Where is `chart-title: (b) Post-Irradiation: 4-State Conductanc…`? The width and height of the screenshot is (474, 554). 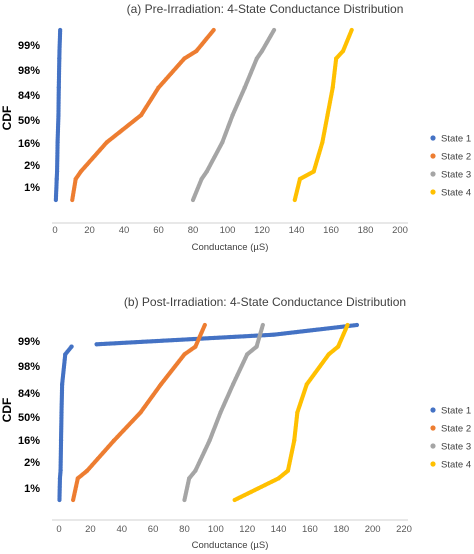
chart-title: (b) Post-Irradiation: 4-State Conductanc… is located at coordinates (265, 302).